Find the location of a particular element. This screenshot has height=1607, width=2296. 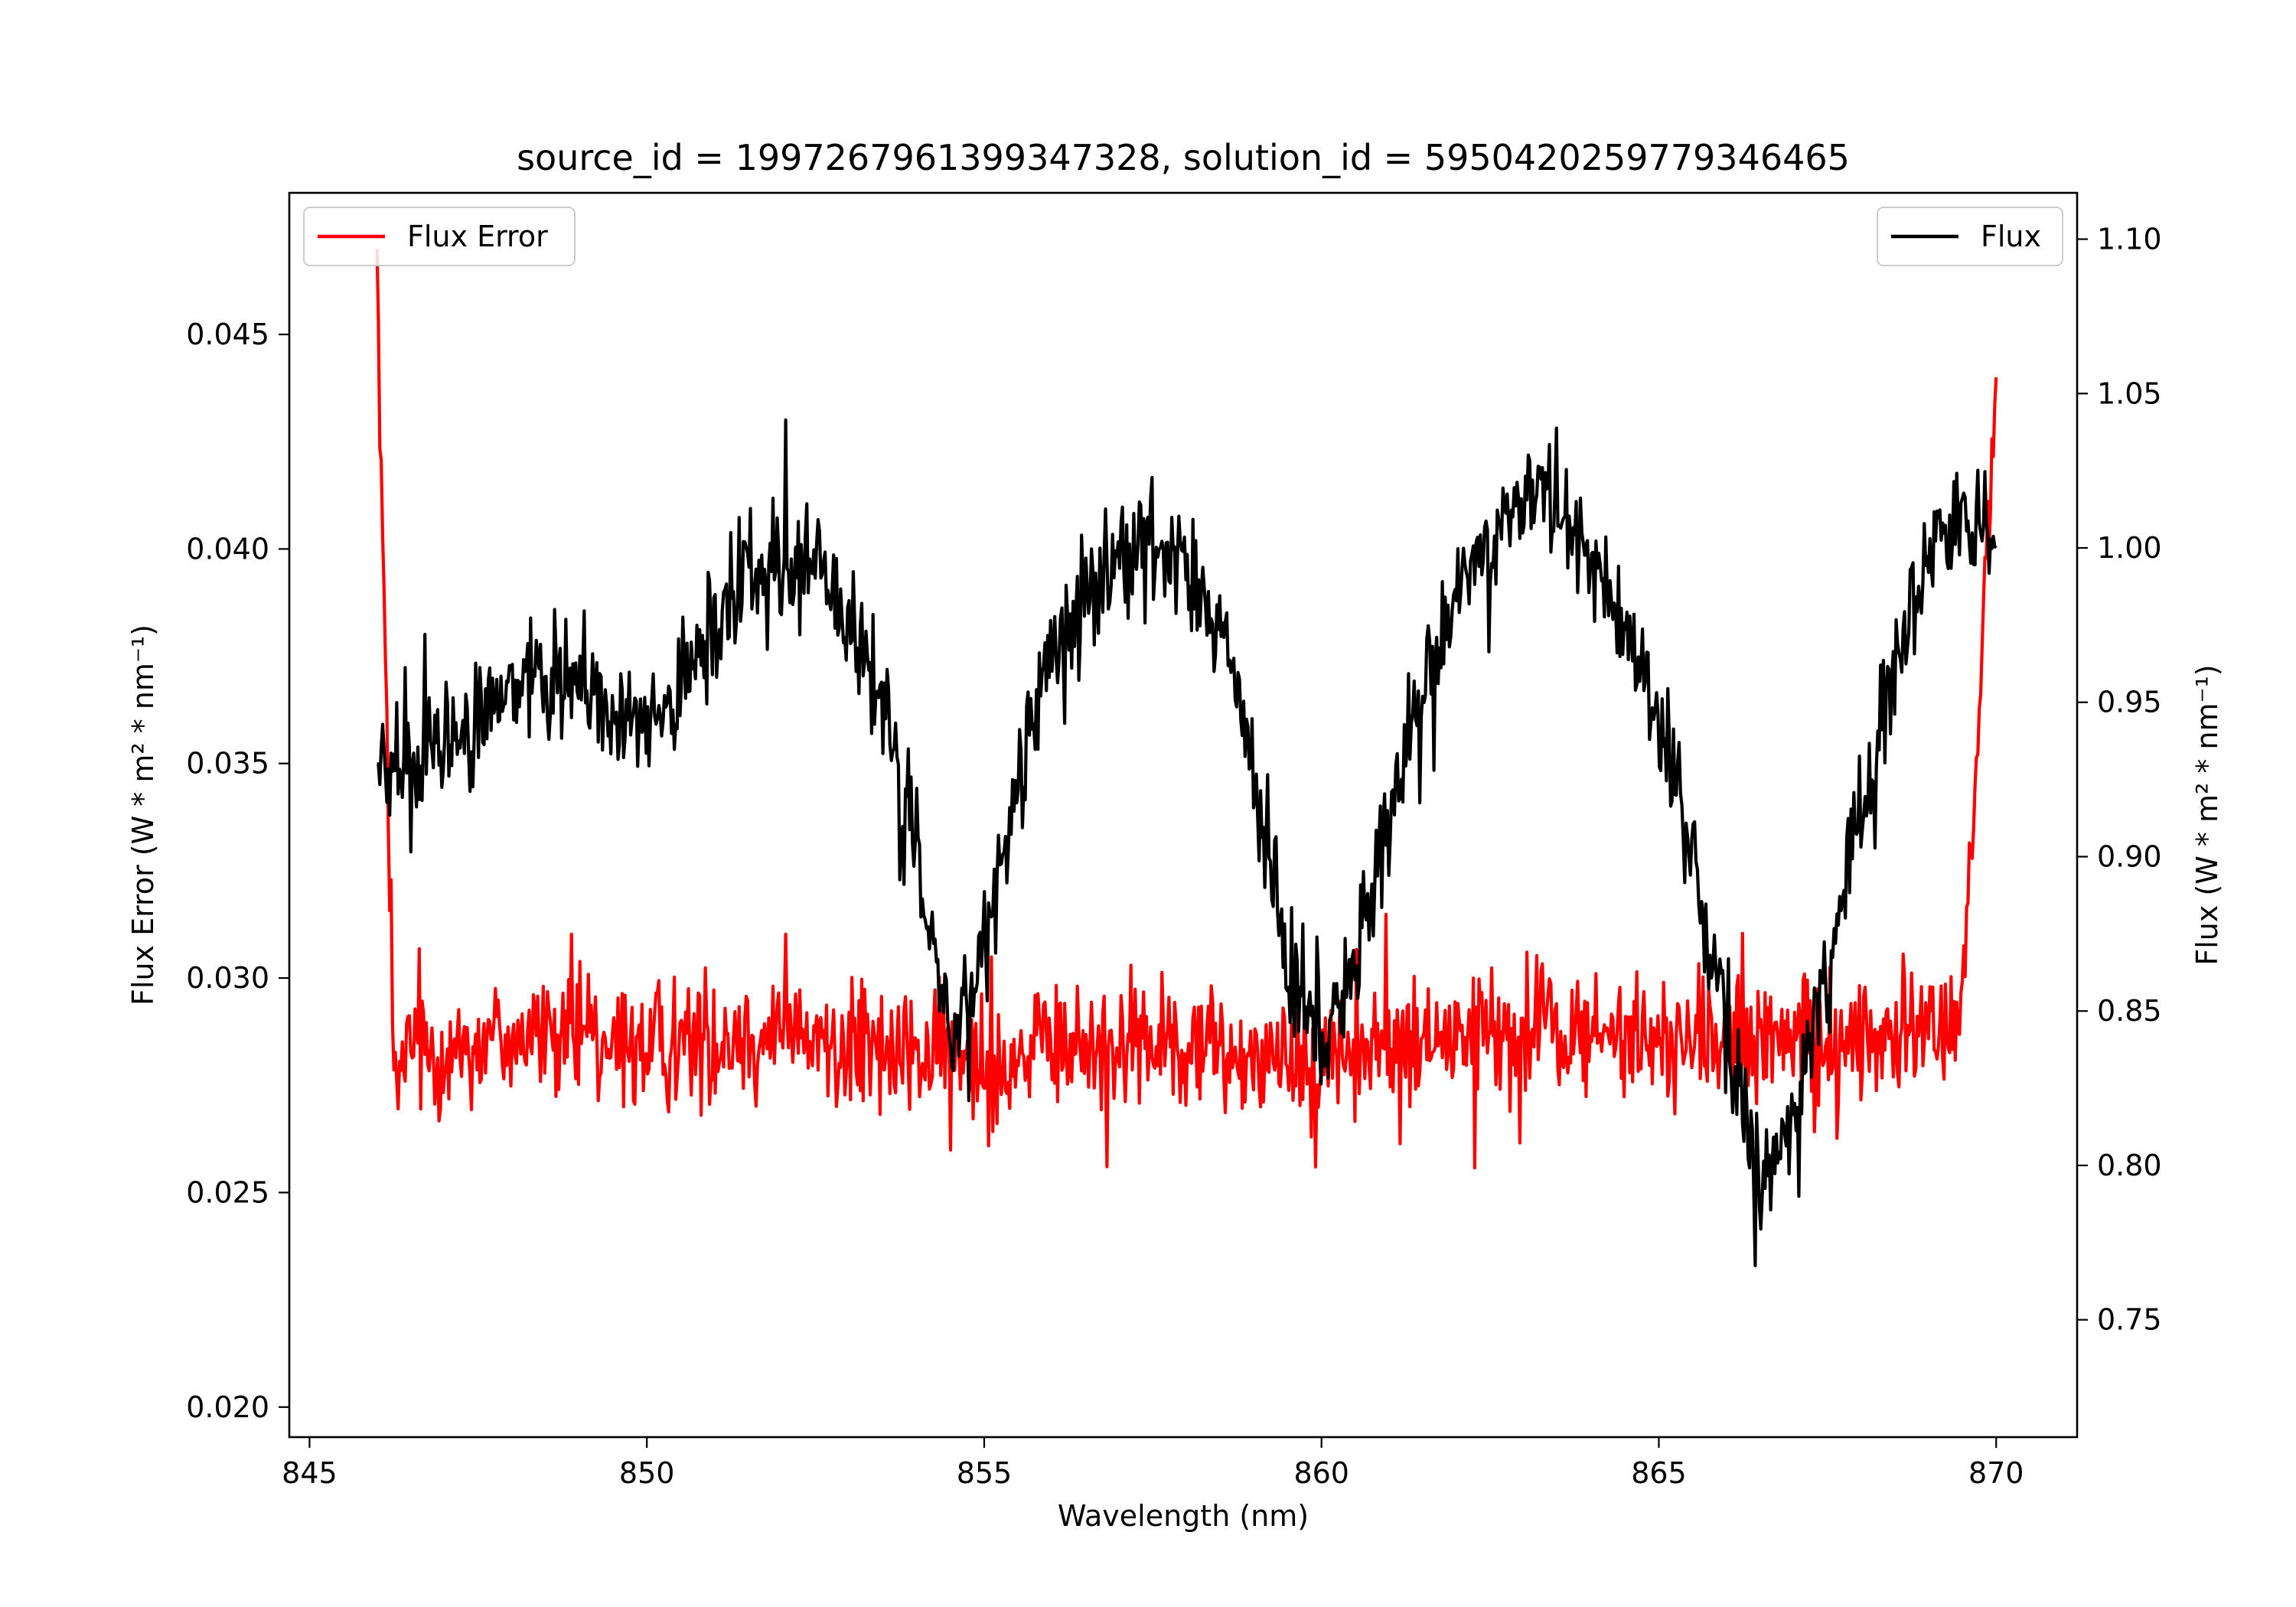

y-left-tick-label: 0.020 is located at coordinates (227, 1407).